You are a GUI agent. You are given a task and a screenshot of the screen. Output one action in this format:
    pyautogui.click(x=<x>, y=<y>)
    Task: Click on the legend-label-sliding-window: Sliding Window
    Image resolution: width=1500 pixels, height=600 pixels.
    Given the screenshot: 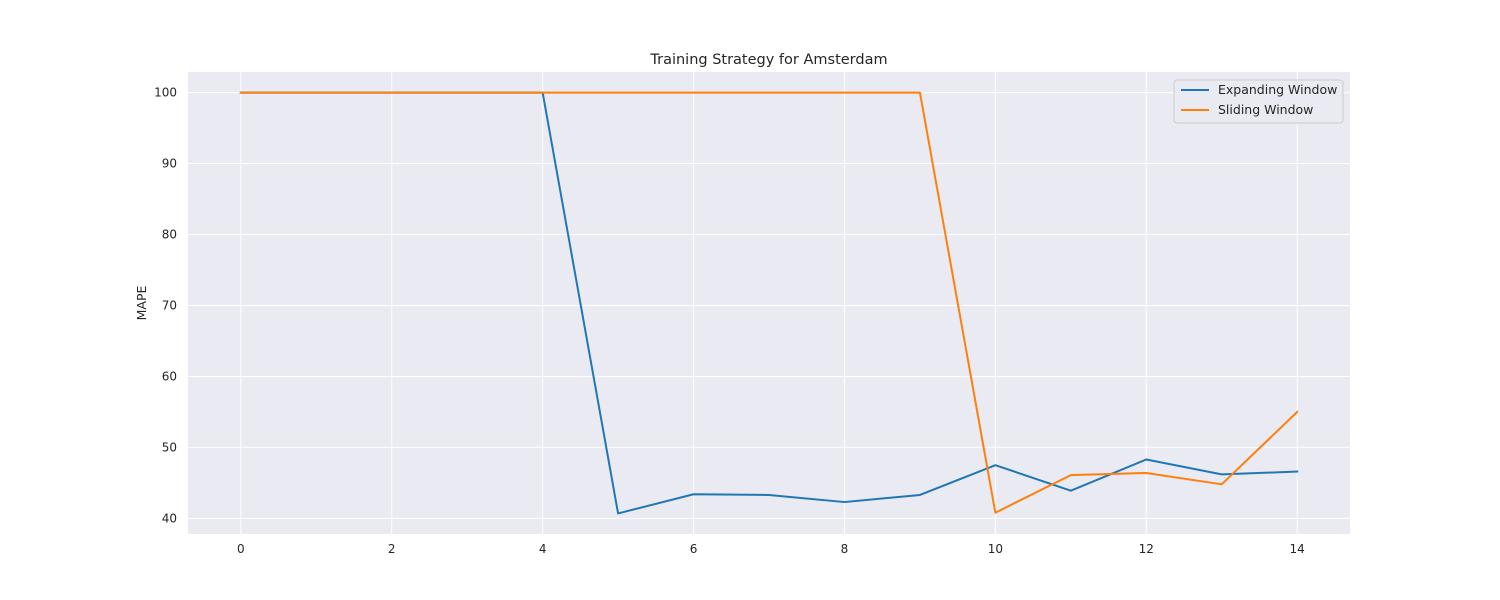 What is the action you would take?
    pyautogui.click(x=1265, y=109)
    